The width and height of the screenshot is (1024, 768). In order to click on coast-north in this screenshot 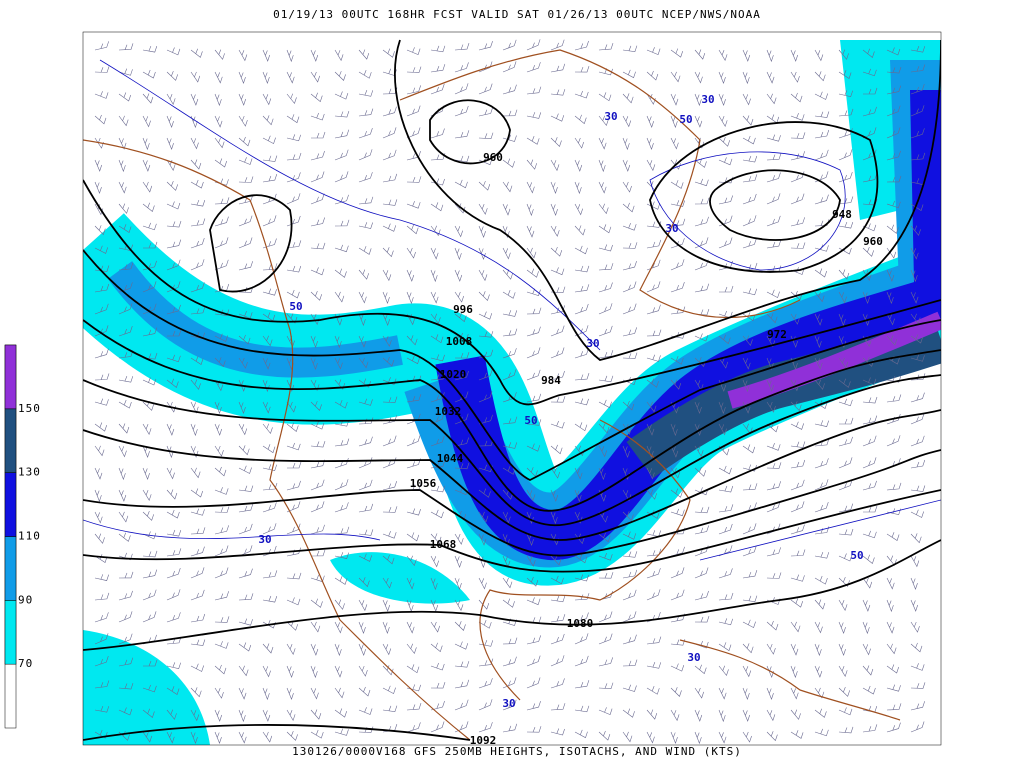, I will do `click(600, 184)`.